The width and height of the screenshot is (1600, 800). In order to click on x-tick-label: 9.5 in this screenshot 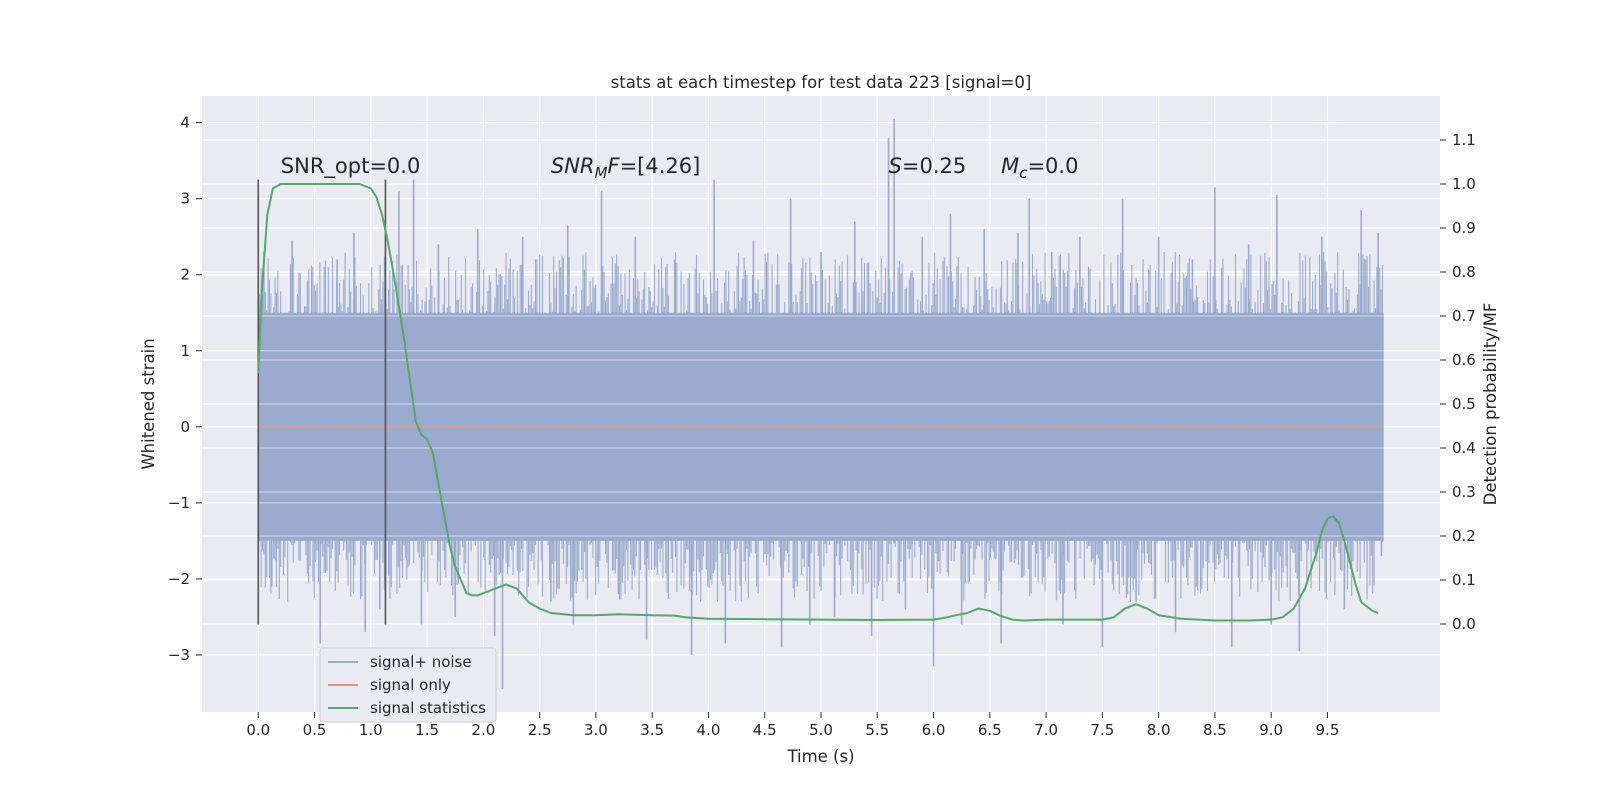, I will do `click(1328, 730)`.